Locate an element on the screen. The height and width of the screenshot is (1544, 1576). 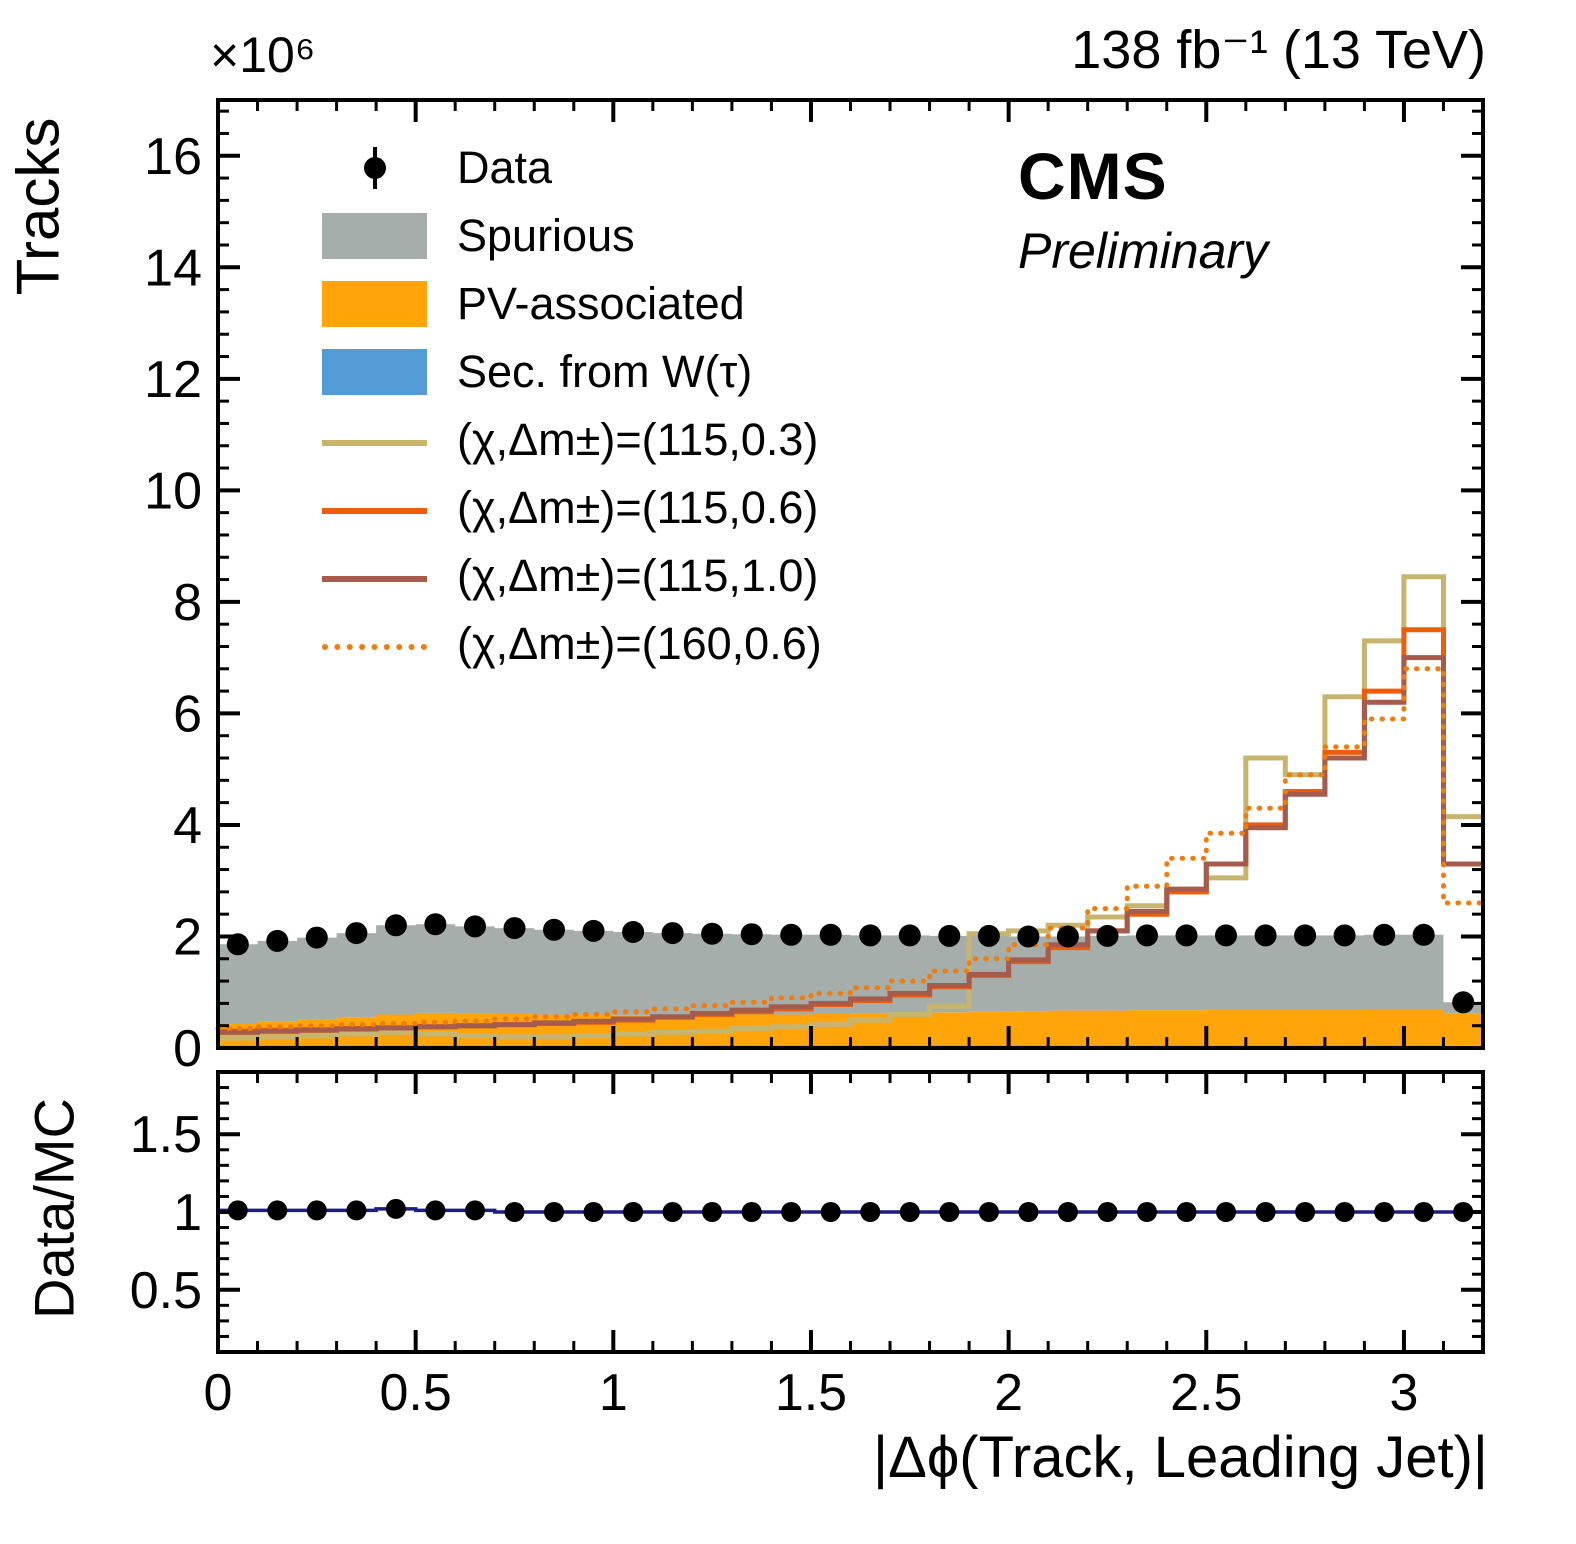
legend-label: (χ,Δm±)=(160,0.6) is located at coordinates (639, 643).